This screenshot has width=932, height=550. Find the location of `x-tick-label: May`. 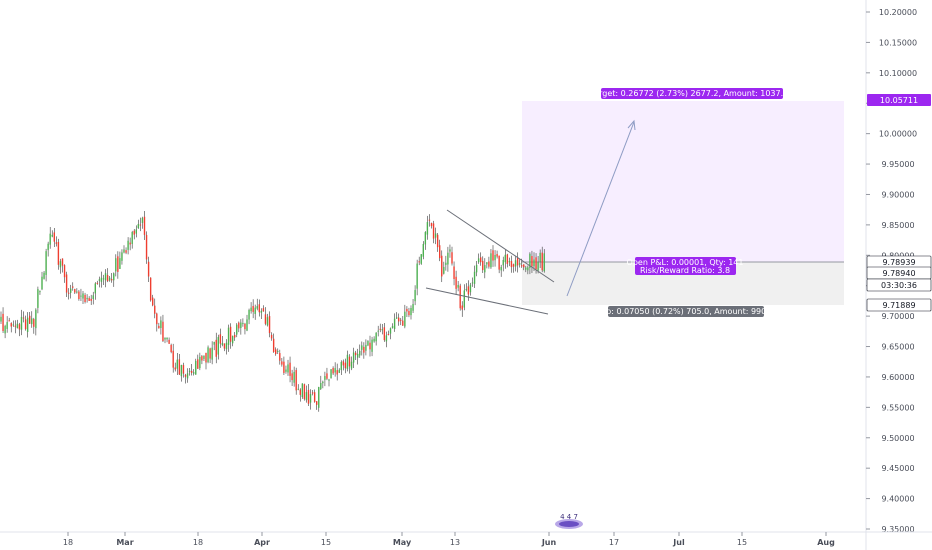

x-tick-label: May is located at coordinates (402, 542).